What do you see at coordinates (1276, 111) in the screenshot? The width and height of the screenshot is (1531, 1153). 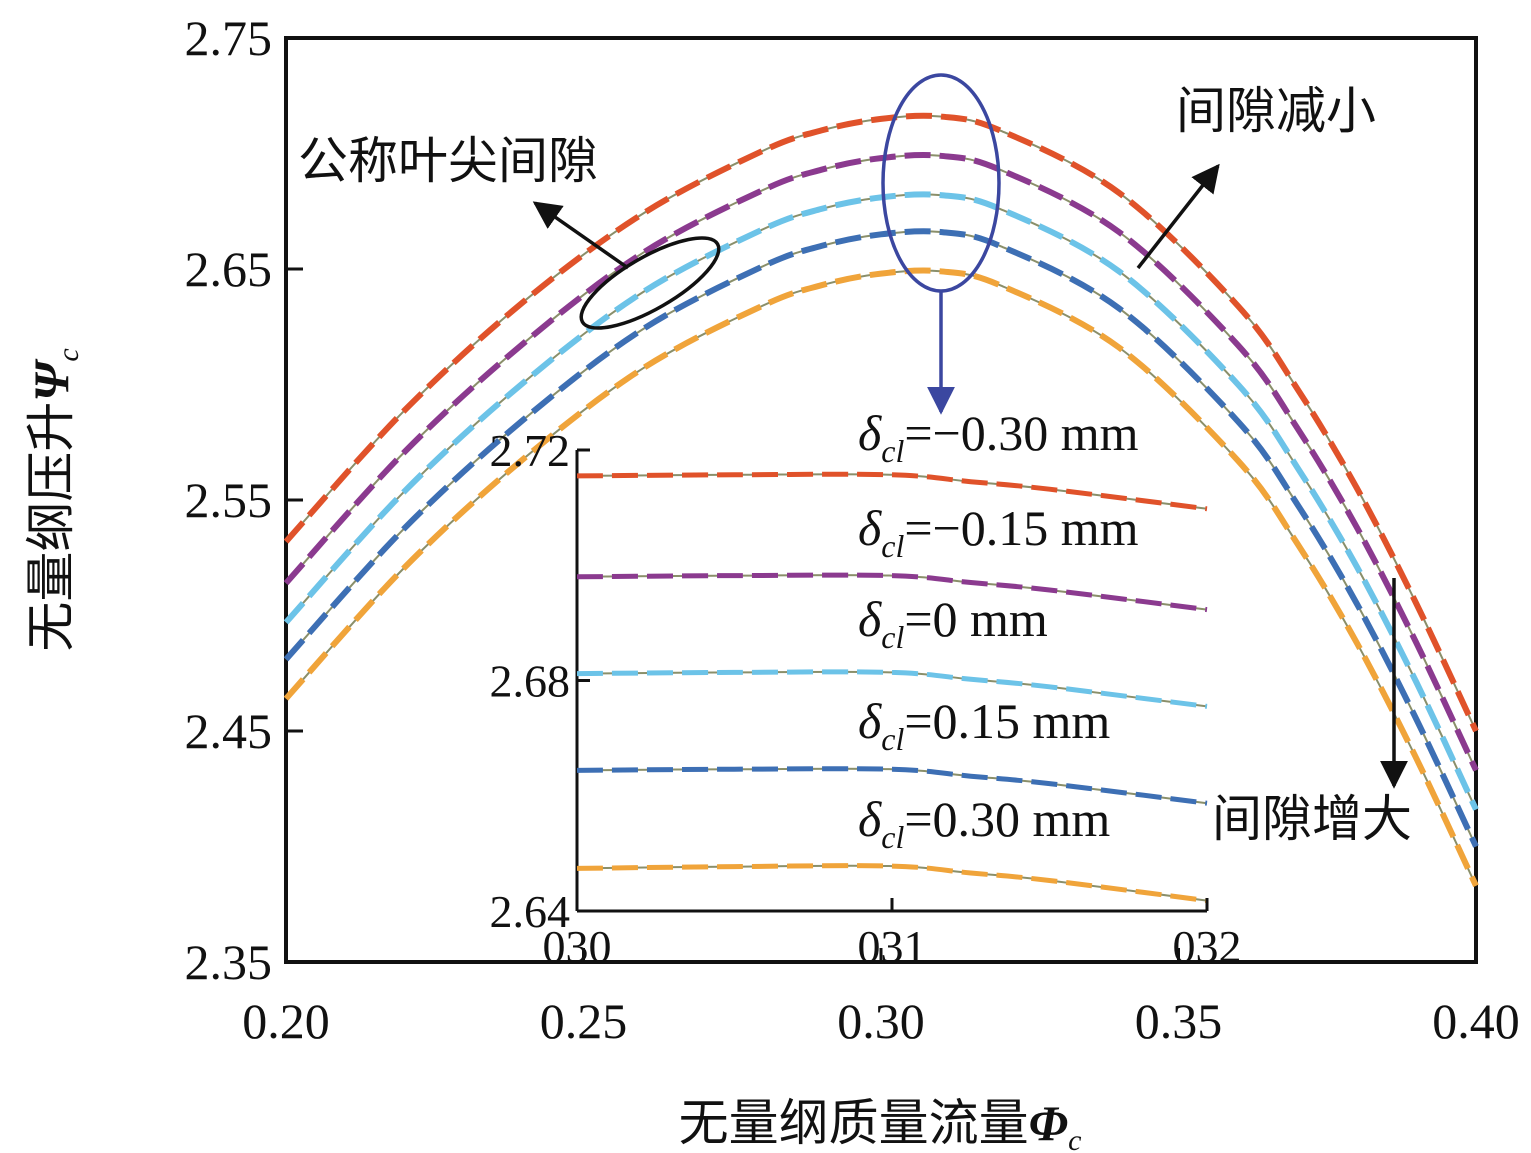 I see `clearance-decrease-label: 间隙减小` at bounding box center [1276, 111].